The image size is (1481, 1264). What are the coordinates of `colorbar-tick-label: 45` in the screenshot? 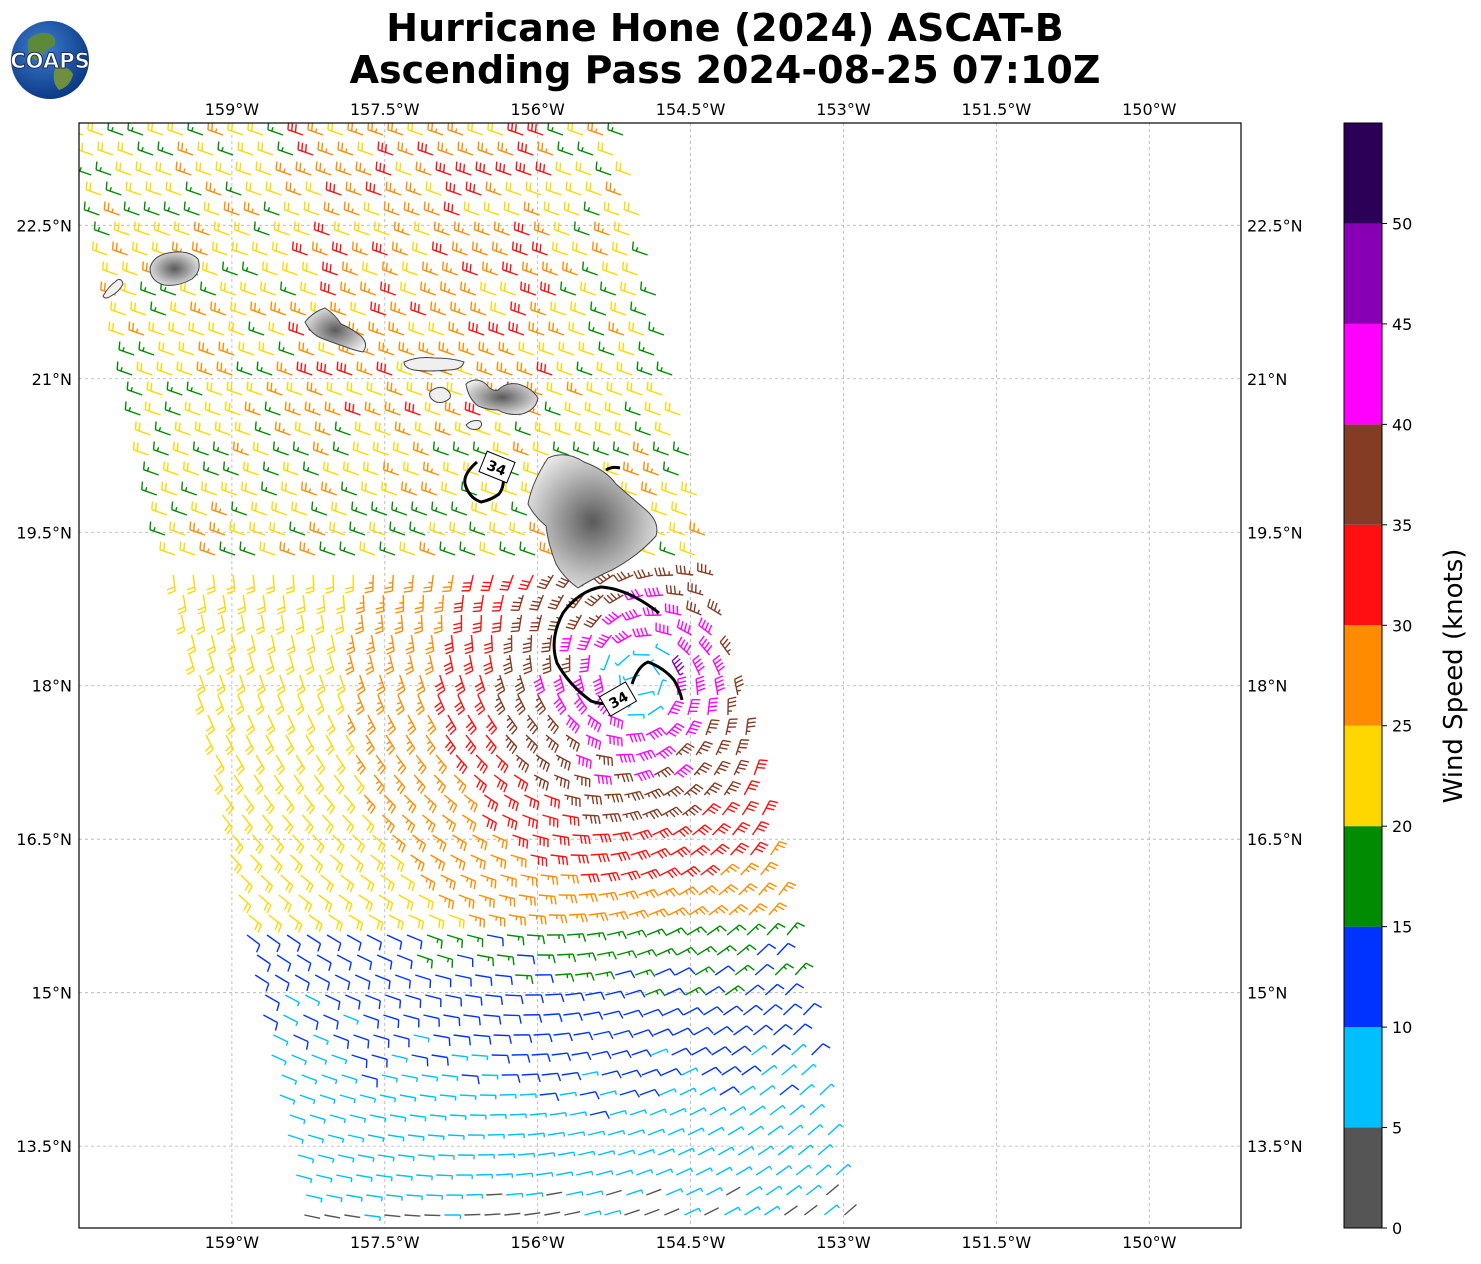 It's located at (1402, 324).